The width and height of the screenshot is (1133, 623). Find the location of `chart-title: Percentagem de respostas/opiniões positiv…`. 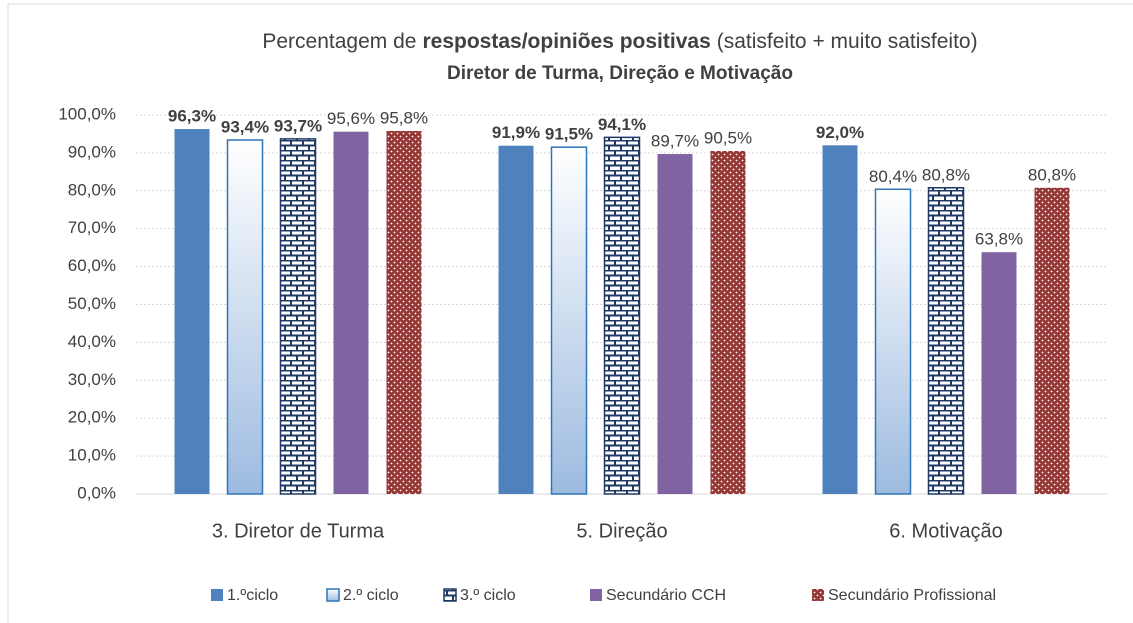

chart-title: Percentagem de respostas/opiniões positiv… is located at coordinates (619, 41).